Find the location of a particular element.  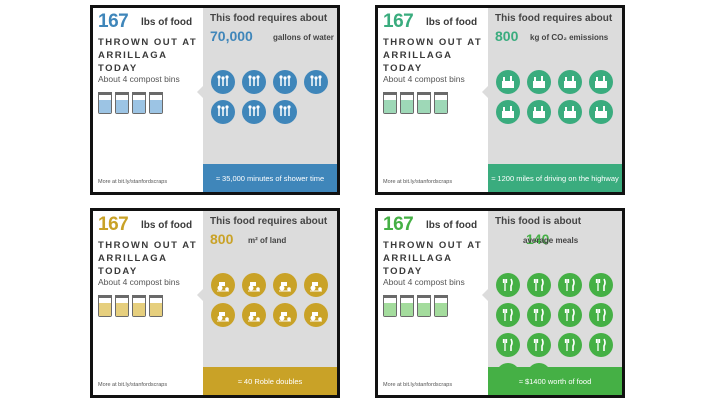

requires-label: This food is about is located at coordinates (538, 221).